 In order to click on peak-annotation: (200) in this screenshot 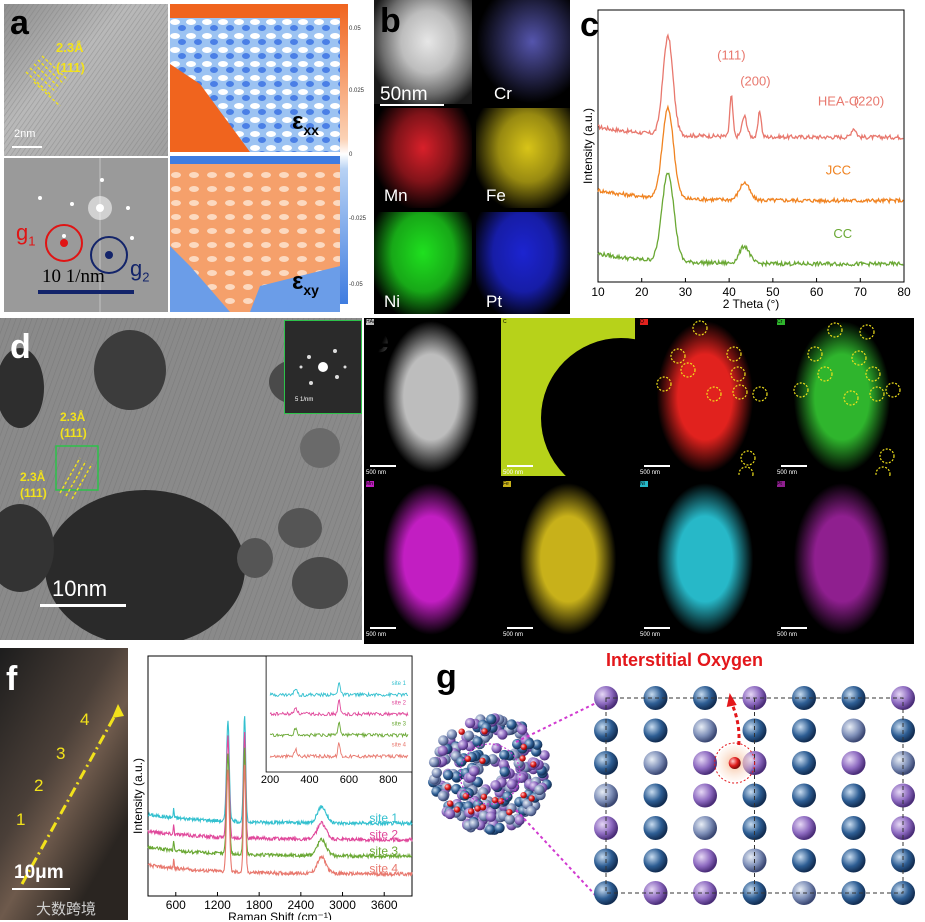, I will do `click(755, 80)`.